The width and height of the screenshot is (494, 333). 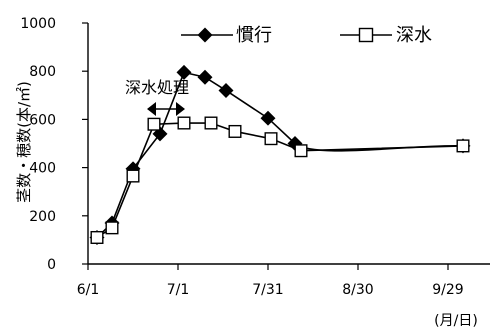 I want to click on x-axis-label: (月/日), so click(x=456, y=321).